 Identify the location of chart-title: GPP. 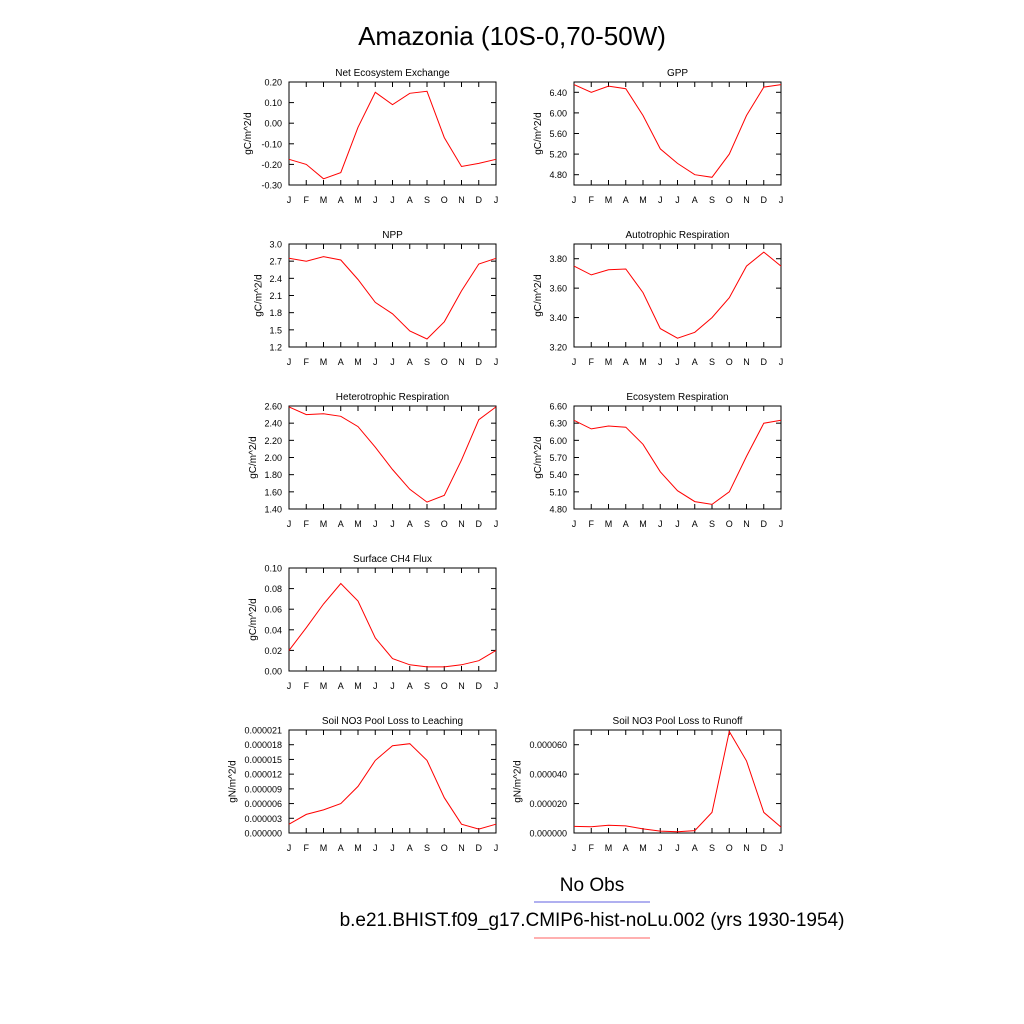
(677, 73).